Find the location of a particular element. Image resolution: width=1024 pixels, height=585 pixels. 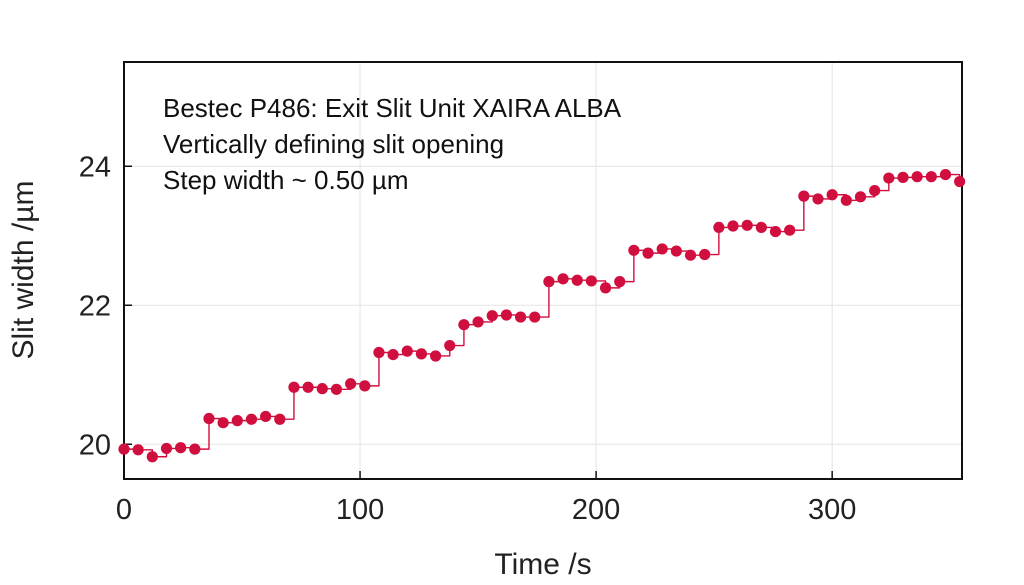

annotation-line-1: Bestec P486: Exit Slit Unit XAIRA ALBA is located at coordinates (392, 108).